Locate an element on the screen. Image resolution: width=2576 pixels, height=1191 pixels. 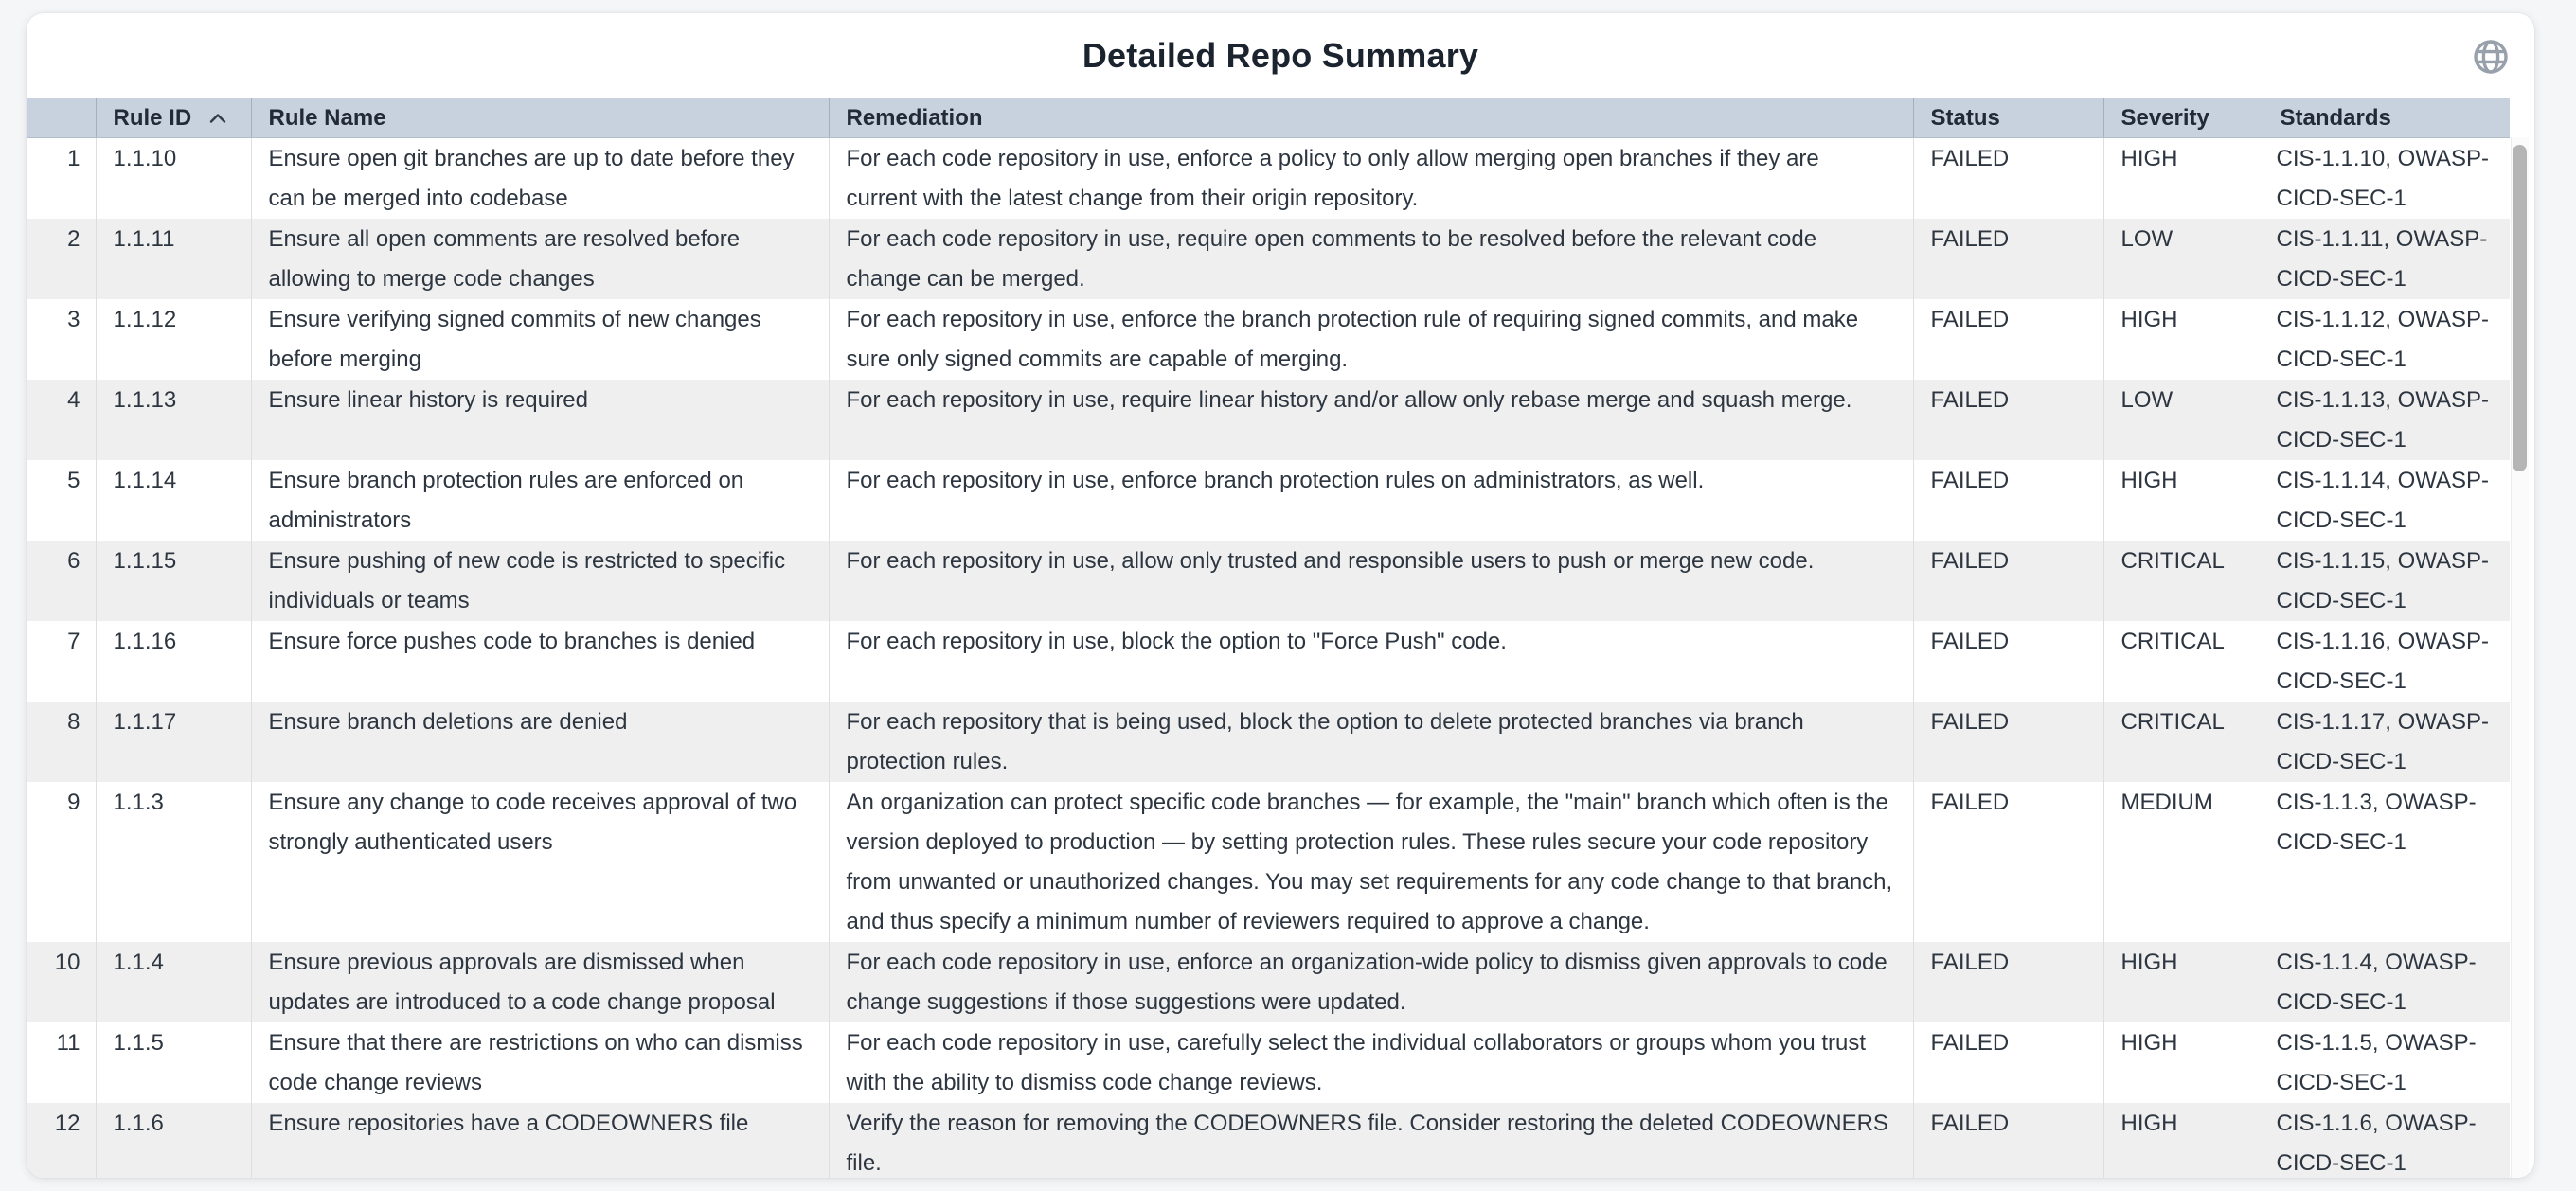
cell-standards: CIS-1.1.4, OWASP-CICD-SEC-1 is located at coordinates (2376, 982).